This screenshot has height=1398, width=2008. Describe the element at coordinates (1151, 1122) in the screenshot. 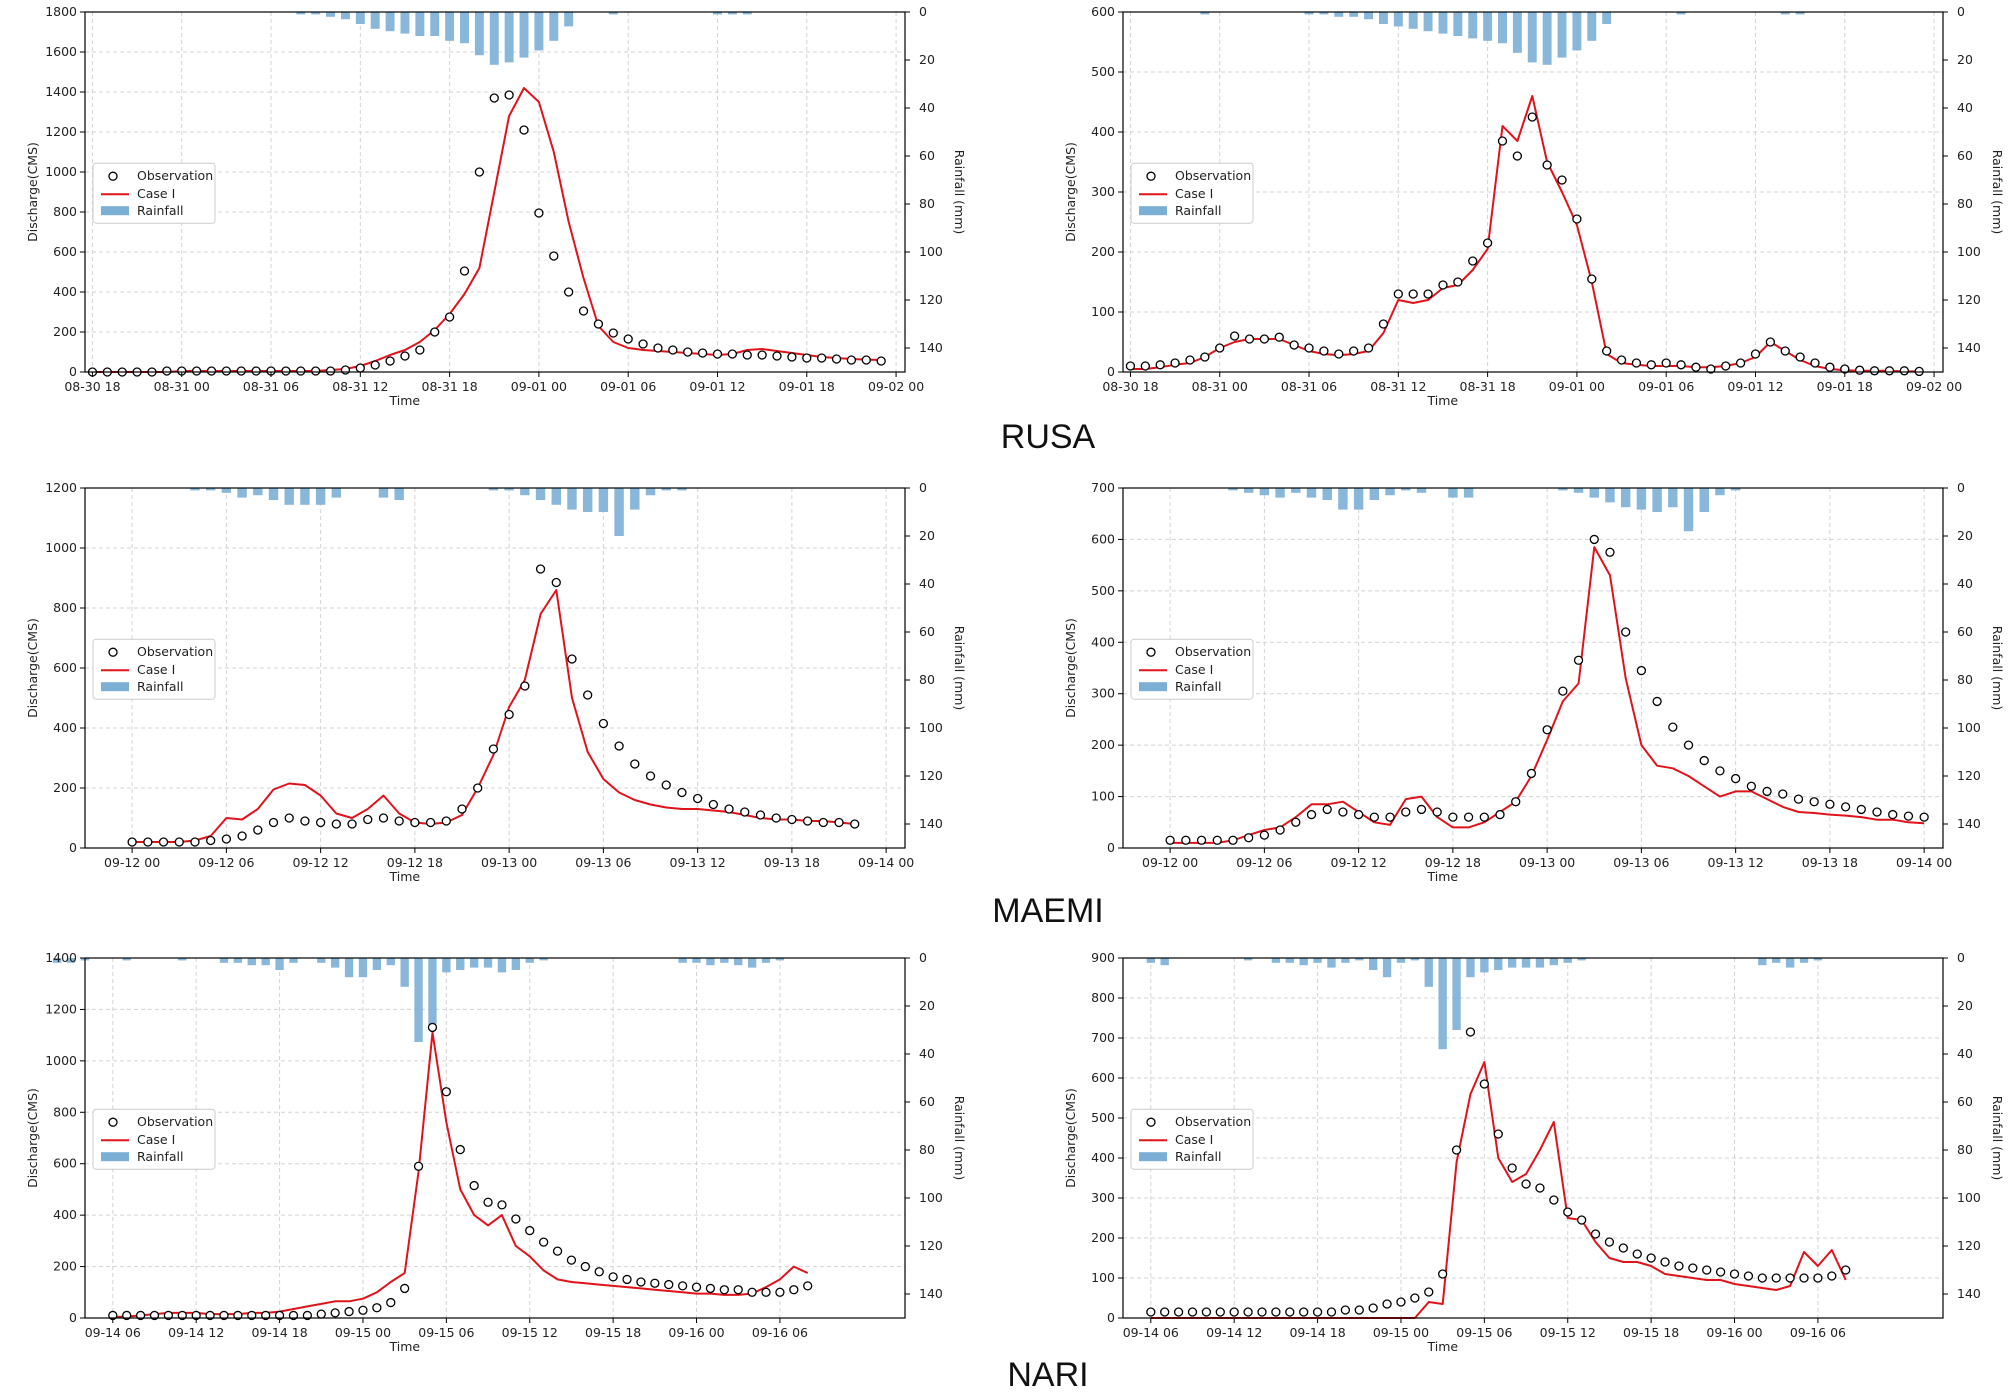

I see `legend-observation-marker` at that location.